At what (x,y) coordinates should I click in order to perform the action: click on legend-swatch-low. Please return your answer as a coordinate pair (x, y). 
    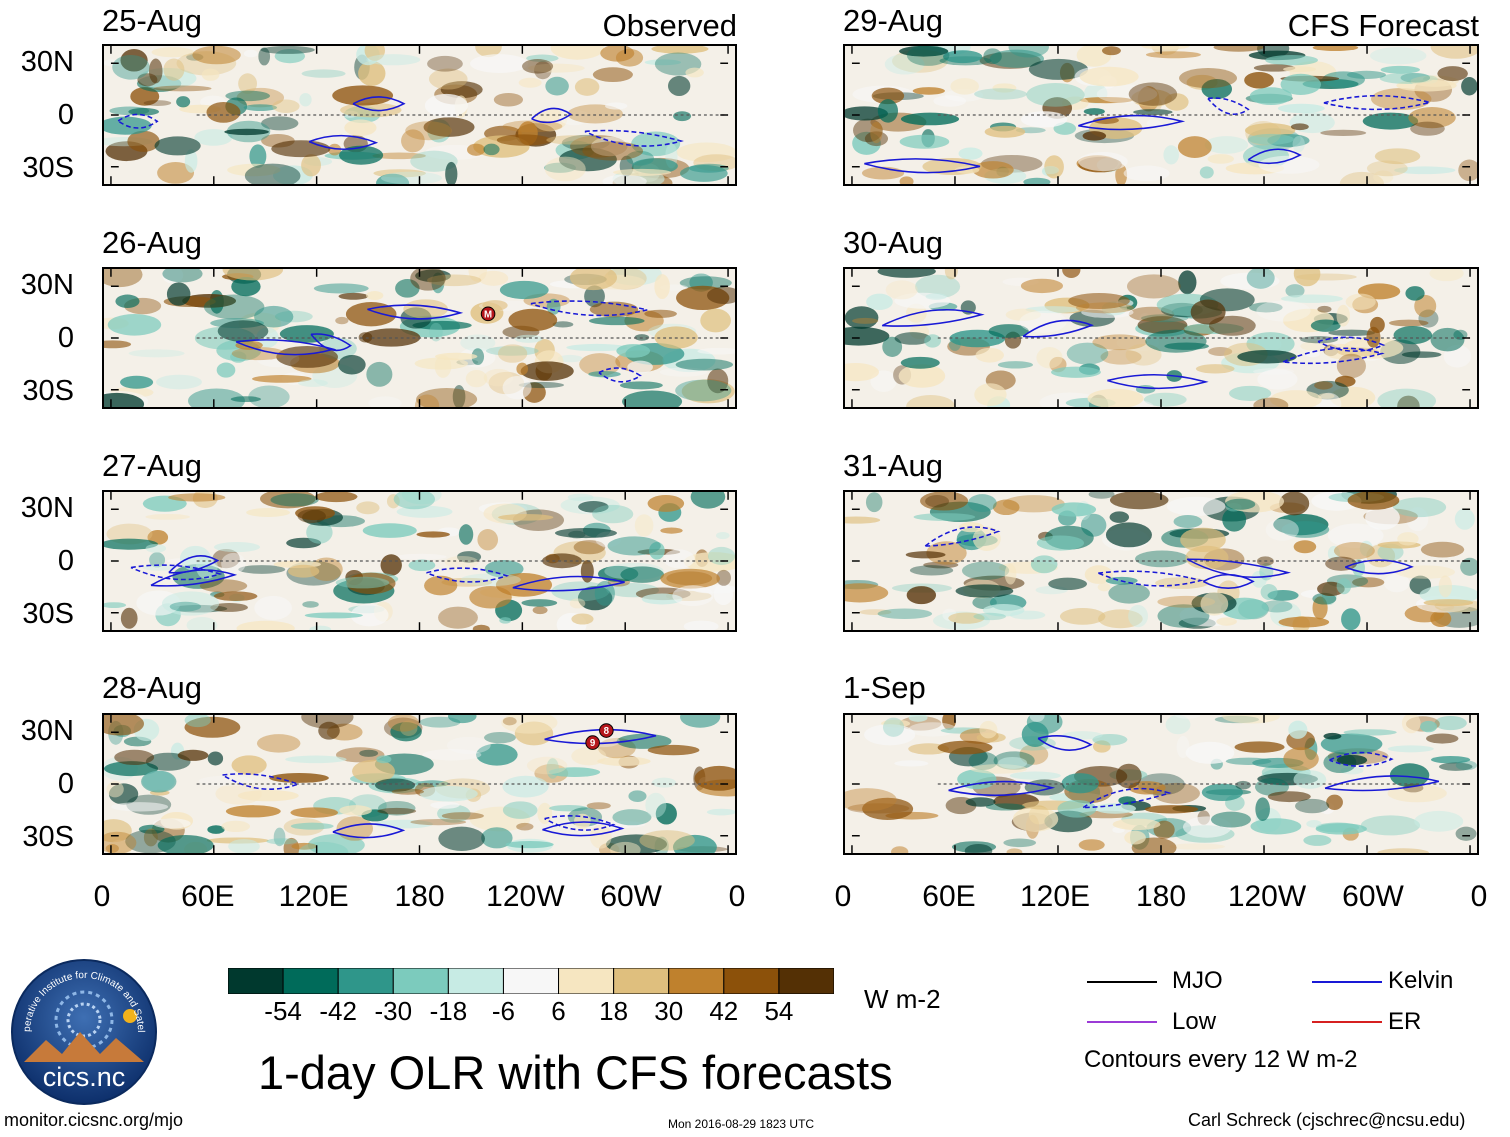
    Looking at the image, I should click on (1122, 1022).